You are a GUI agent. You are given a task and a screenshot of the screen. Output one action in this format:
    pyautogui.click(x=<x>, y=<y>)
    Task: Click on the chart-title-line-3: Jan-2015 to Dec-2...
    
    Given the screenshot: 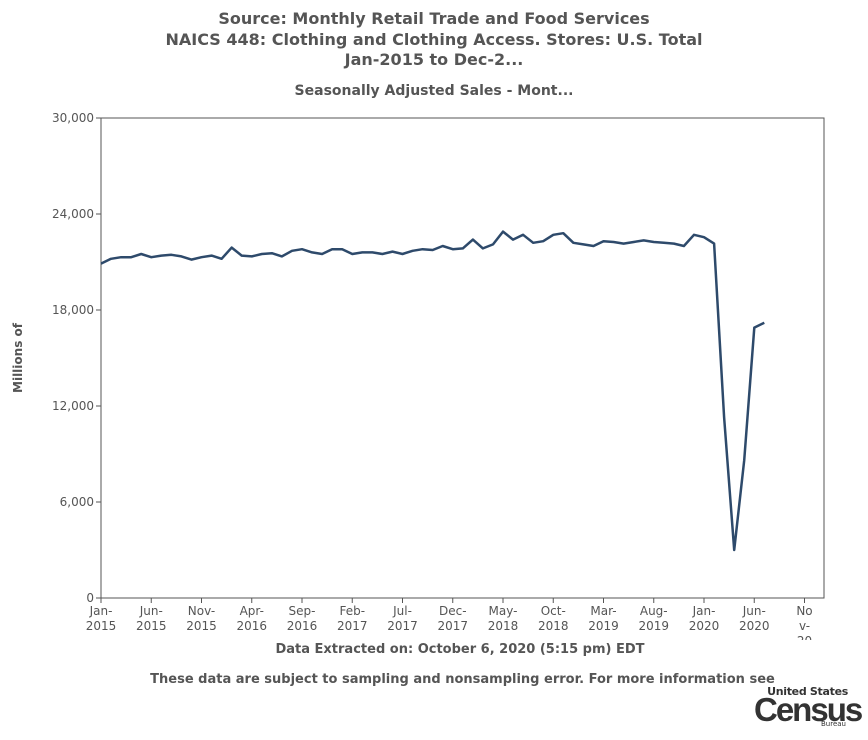 What is the action you would take?
    pyautogui.click(x=434, y=59)
    